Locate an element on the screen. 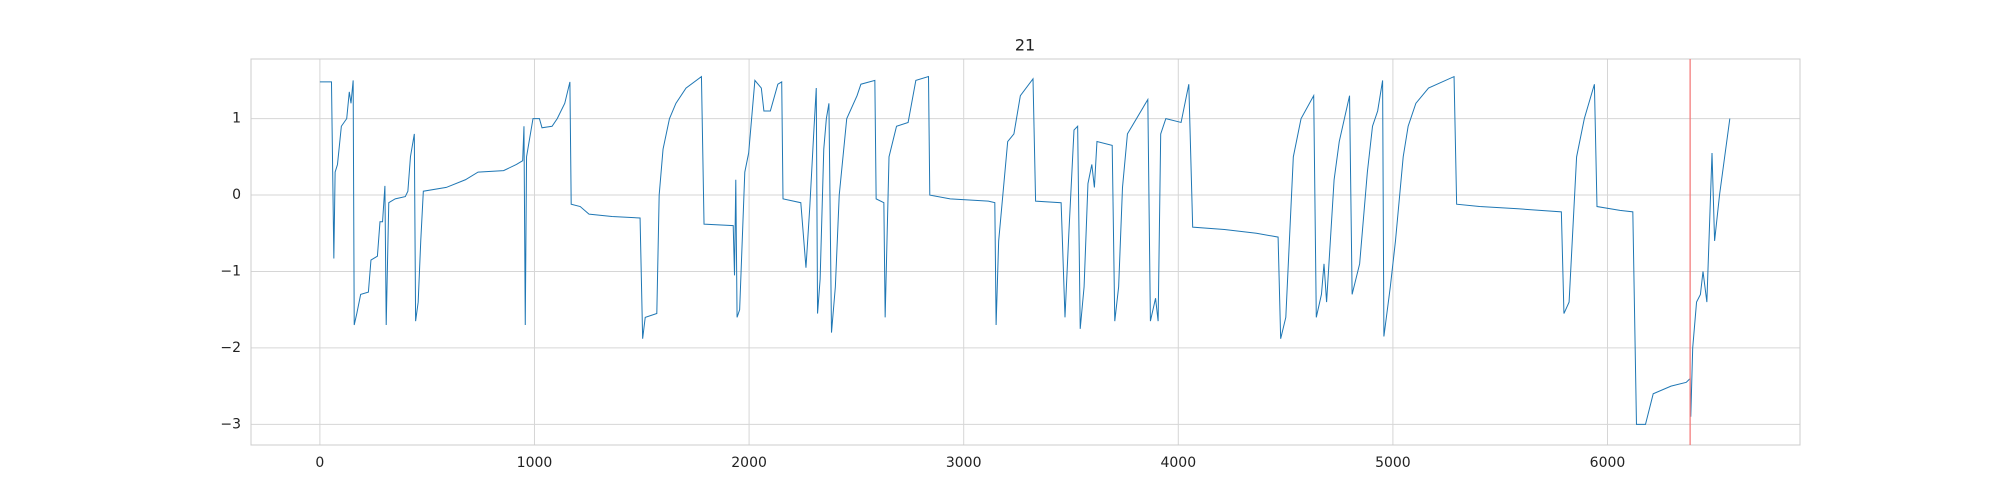 The width and height of the screenshot is (2000, 500). x-tick-label: 1000 is located at coordinates (535, 463).